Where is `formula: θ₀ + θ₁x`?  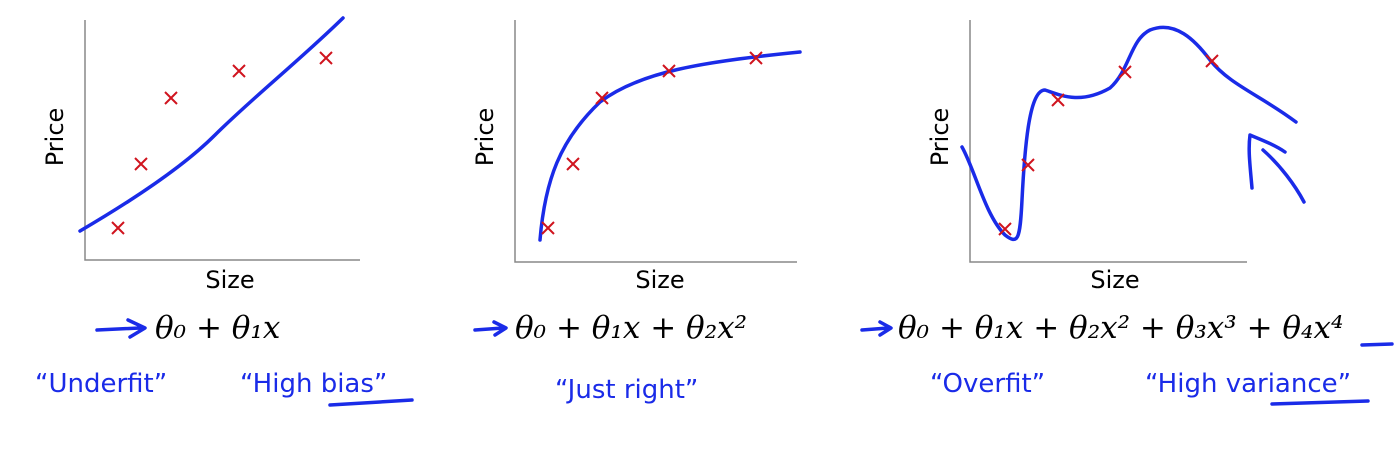 formula: θ₀ + θ₁x is located at coordinates (218, 328).